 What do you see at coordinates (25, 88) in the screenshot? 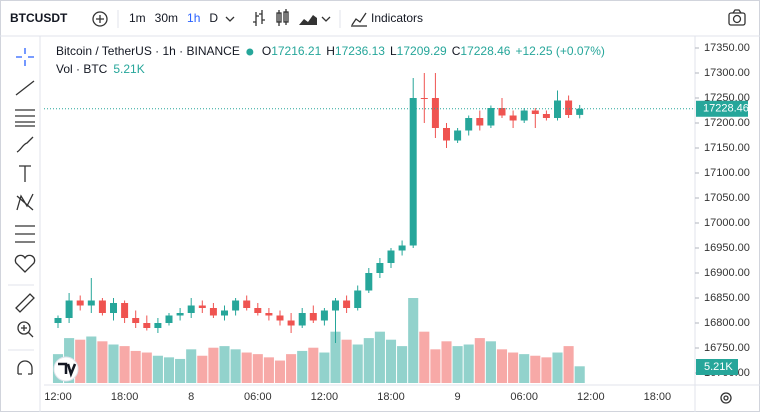
I see `trend-line-tool` at bounding box center [25, 88].